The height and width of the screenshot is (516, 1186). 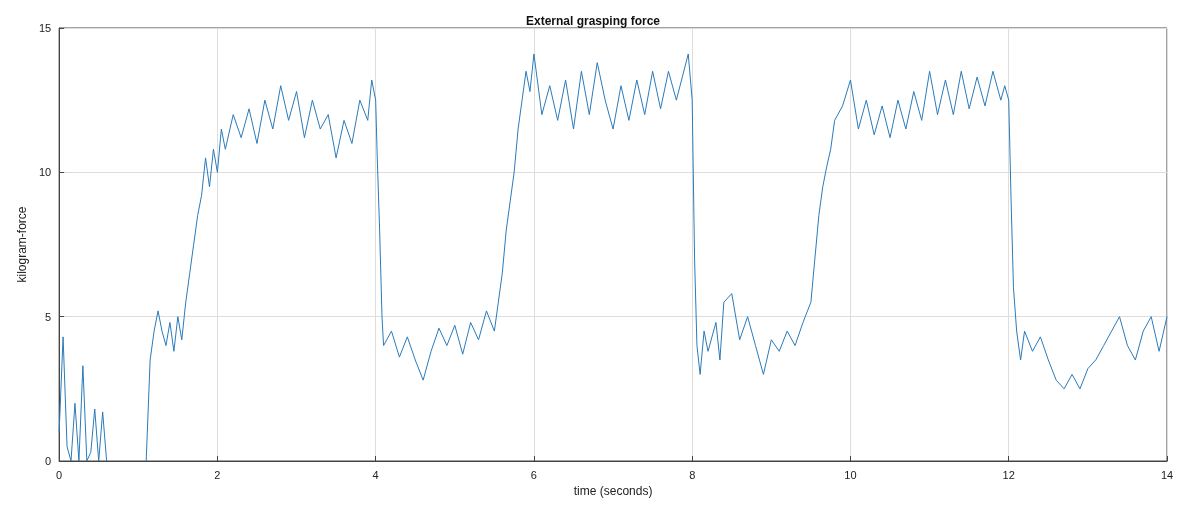 What do you see at coordinates (22, 244) in the screenshot?
I see `y-axis-title: kilogram-force` at bounding box center [22, 244].